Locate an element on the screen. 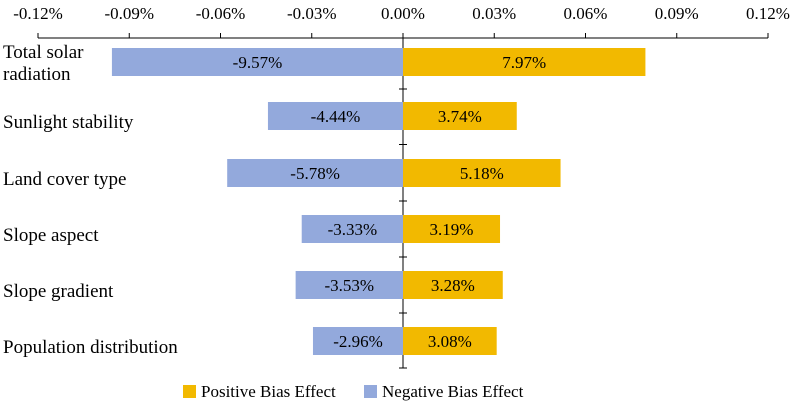  positive-bar-label: 3.28% is located at coordinates (453, 285).